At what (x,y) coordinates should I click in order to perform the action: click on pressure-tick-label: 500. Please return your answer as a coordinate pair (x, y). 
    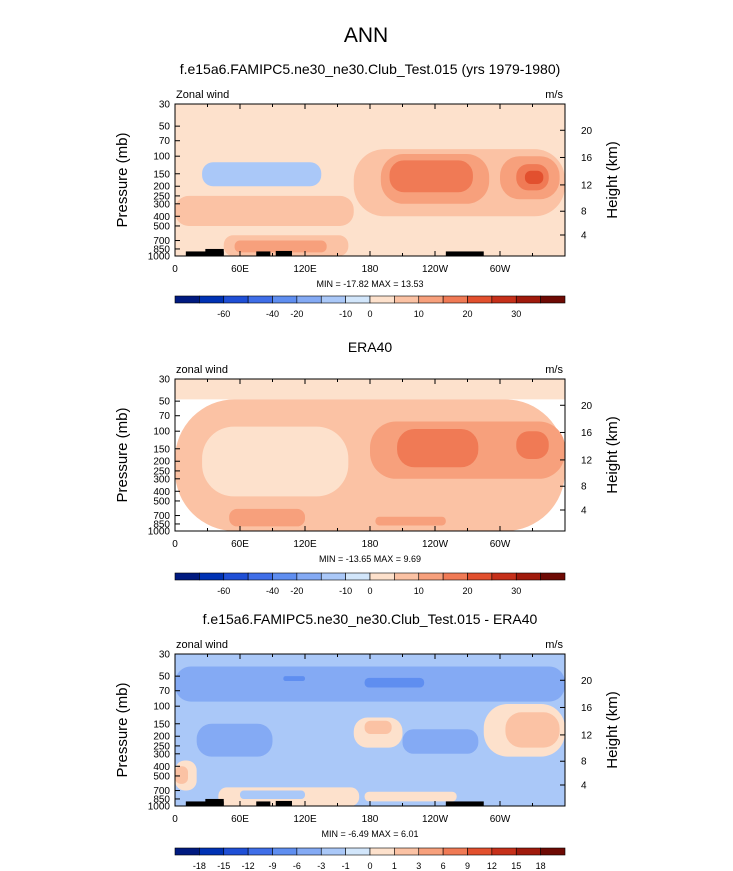
    Looking at the image, I should click on (161, 776).